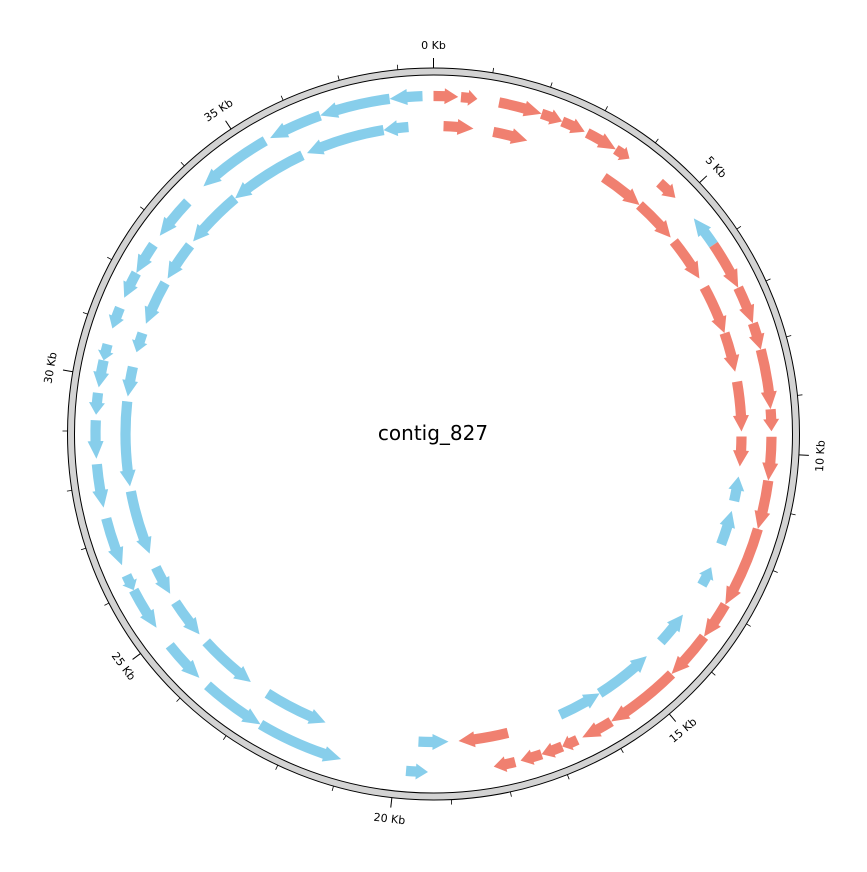  What do you see at coordinates (123, 666) in the screenshot?
I see `tick-label: 25 Kb` at bounding box center [123, 666].